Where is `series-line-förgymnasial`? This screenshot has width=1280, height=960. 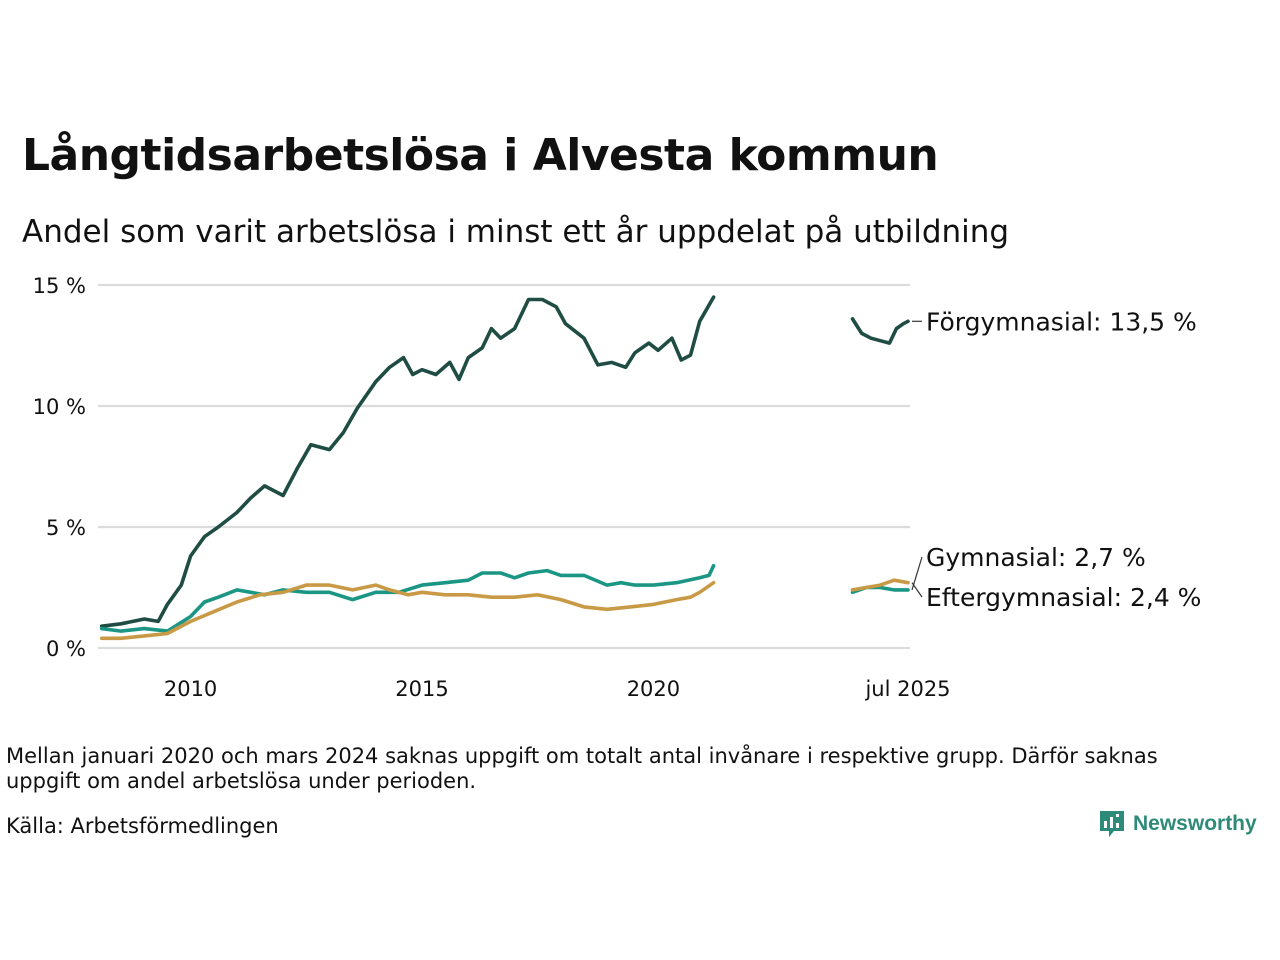
series-line-förgymnasial is located at coordinates (880, 331).